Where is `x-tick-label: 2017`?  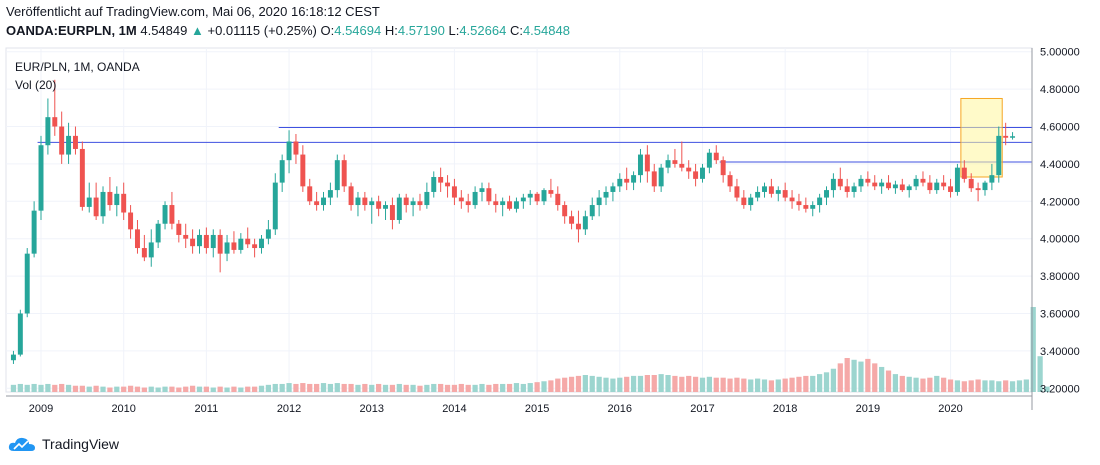 x-tick-label: 2017 is located at coordinates (702, 409).